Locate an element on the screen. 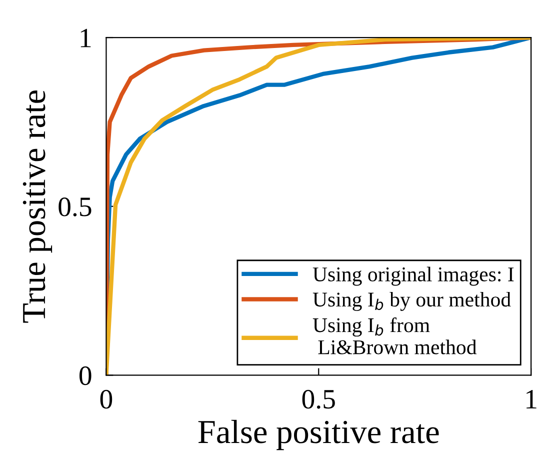 This screenshot has width=559, height=469. x-tick-label: 1 is located at coordinates (531, 399).